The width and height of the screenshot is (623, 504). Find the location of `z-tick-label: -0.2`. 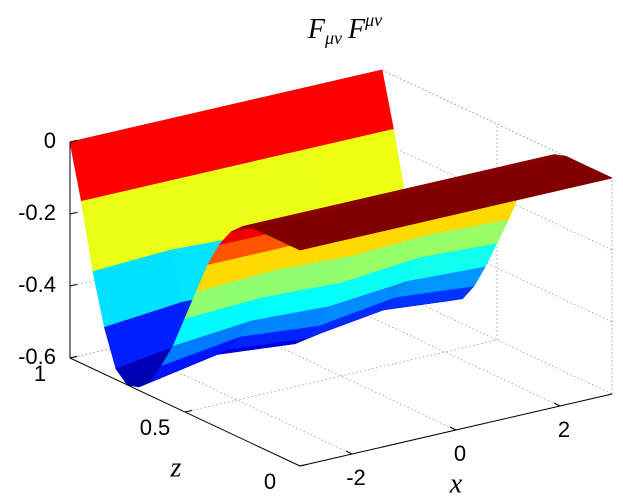

z-tick-label: -0.2 is located at coordinates (37, 212).